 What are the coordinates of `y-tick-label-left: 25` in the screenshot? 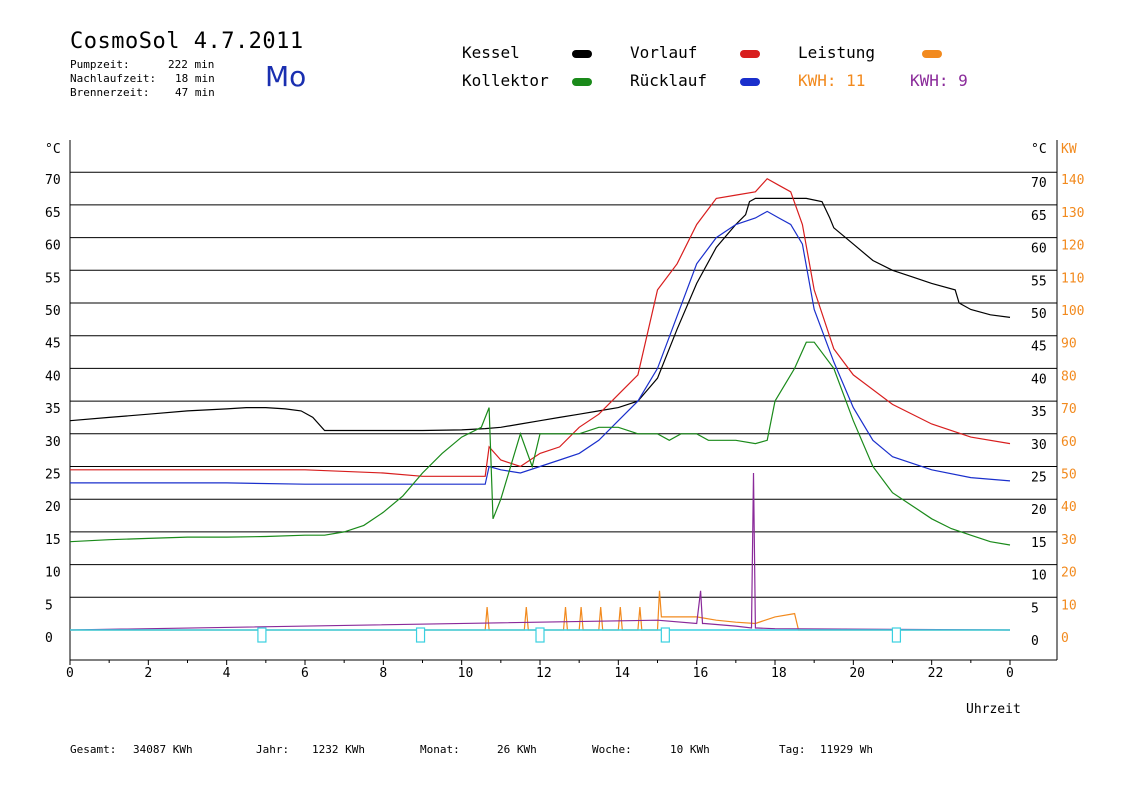 It's located at (53, 475).